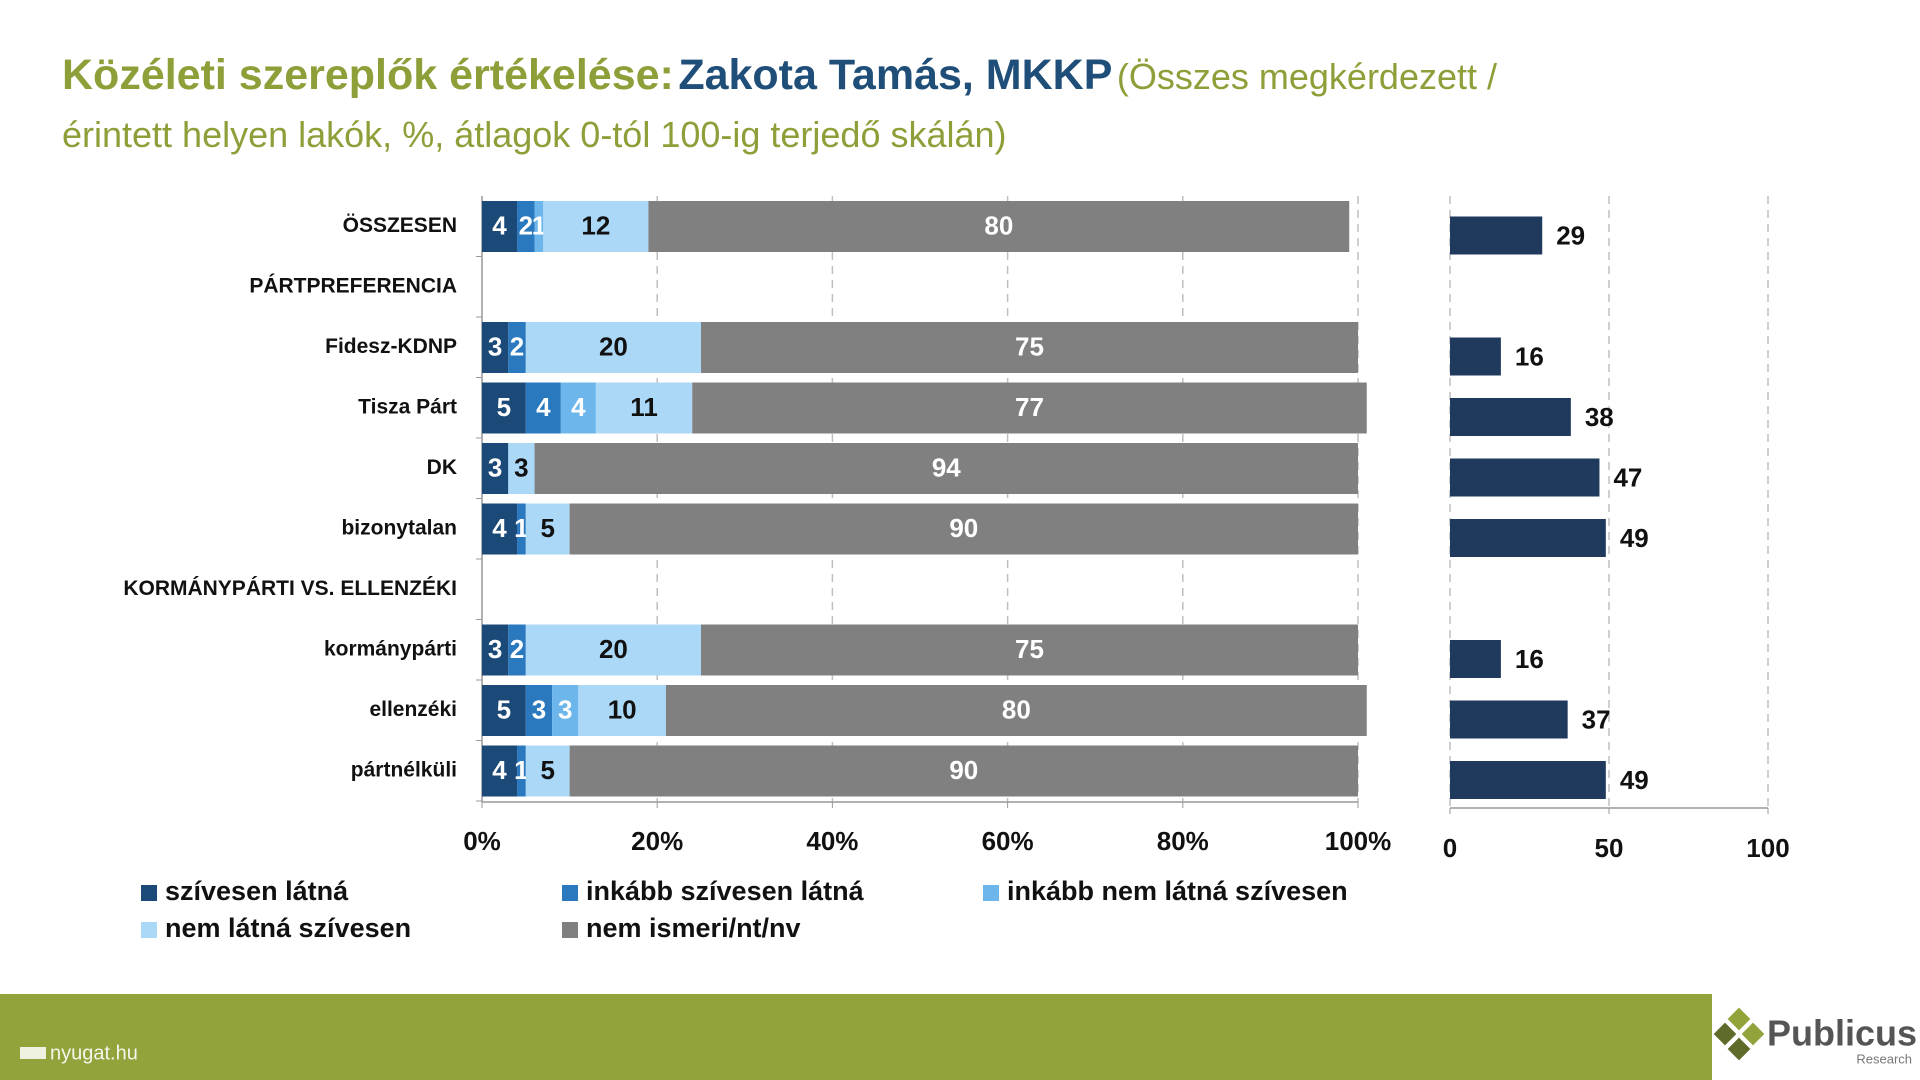  I want to click on legend-label: inkább nem látná szívesen, so click(1177, 891).